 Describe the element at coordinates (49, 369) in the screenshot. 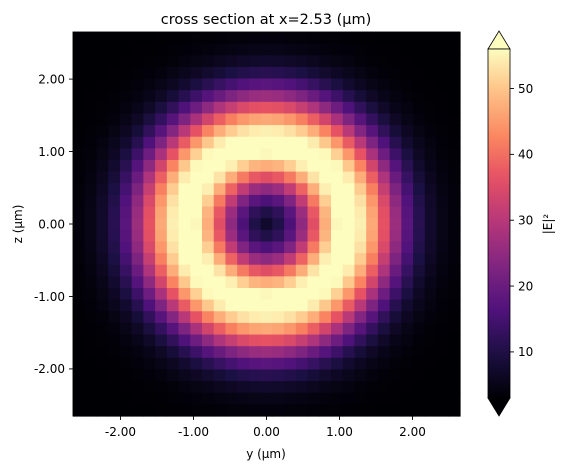

I see `y-tick-label: -2.00` at that location.